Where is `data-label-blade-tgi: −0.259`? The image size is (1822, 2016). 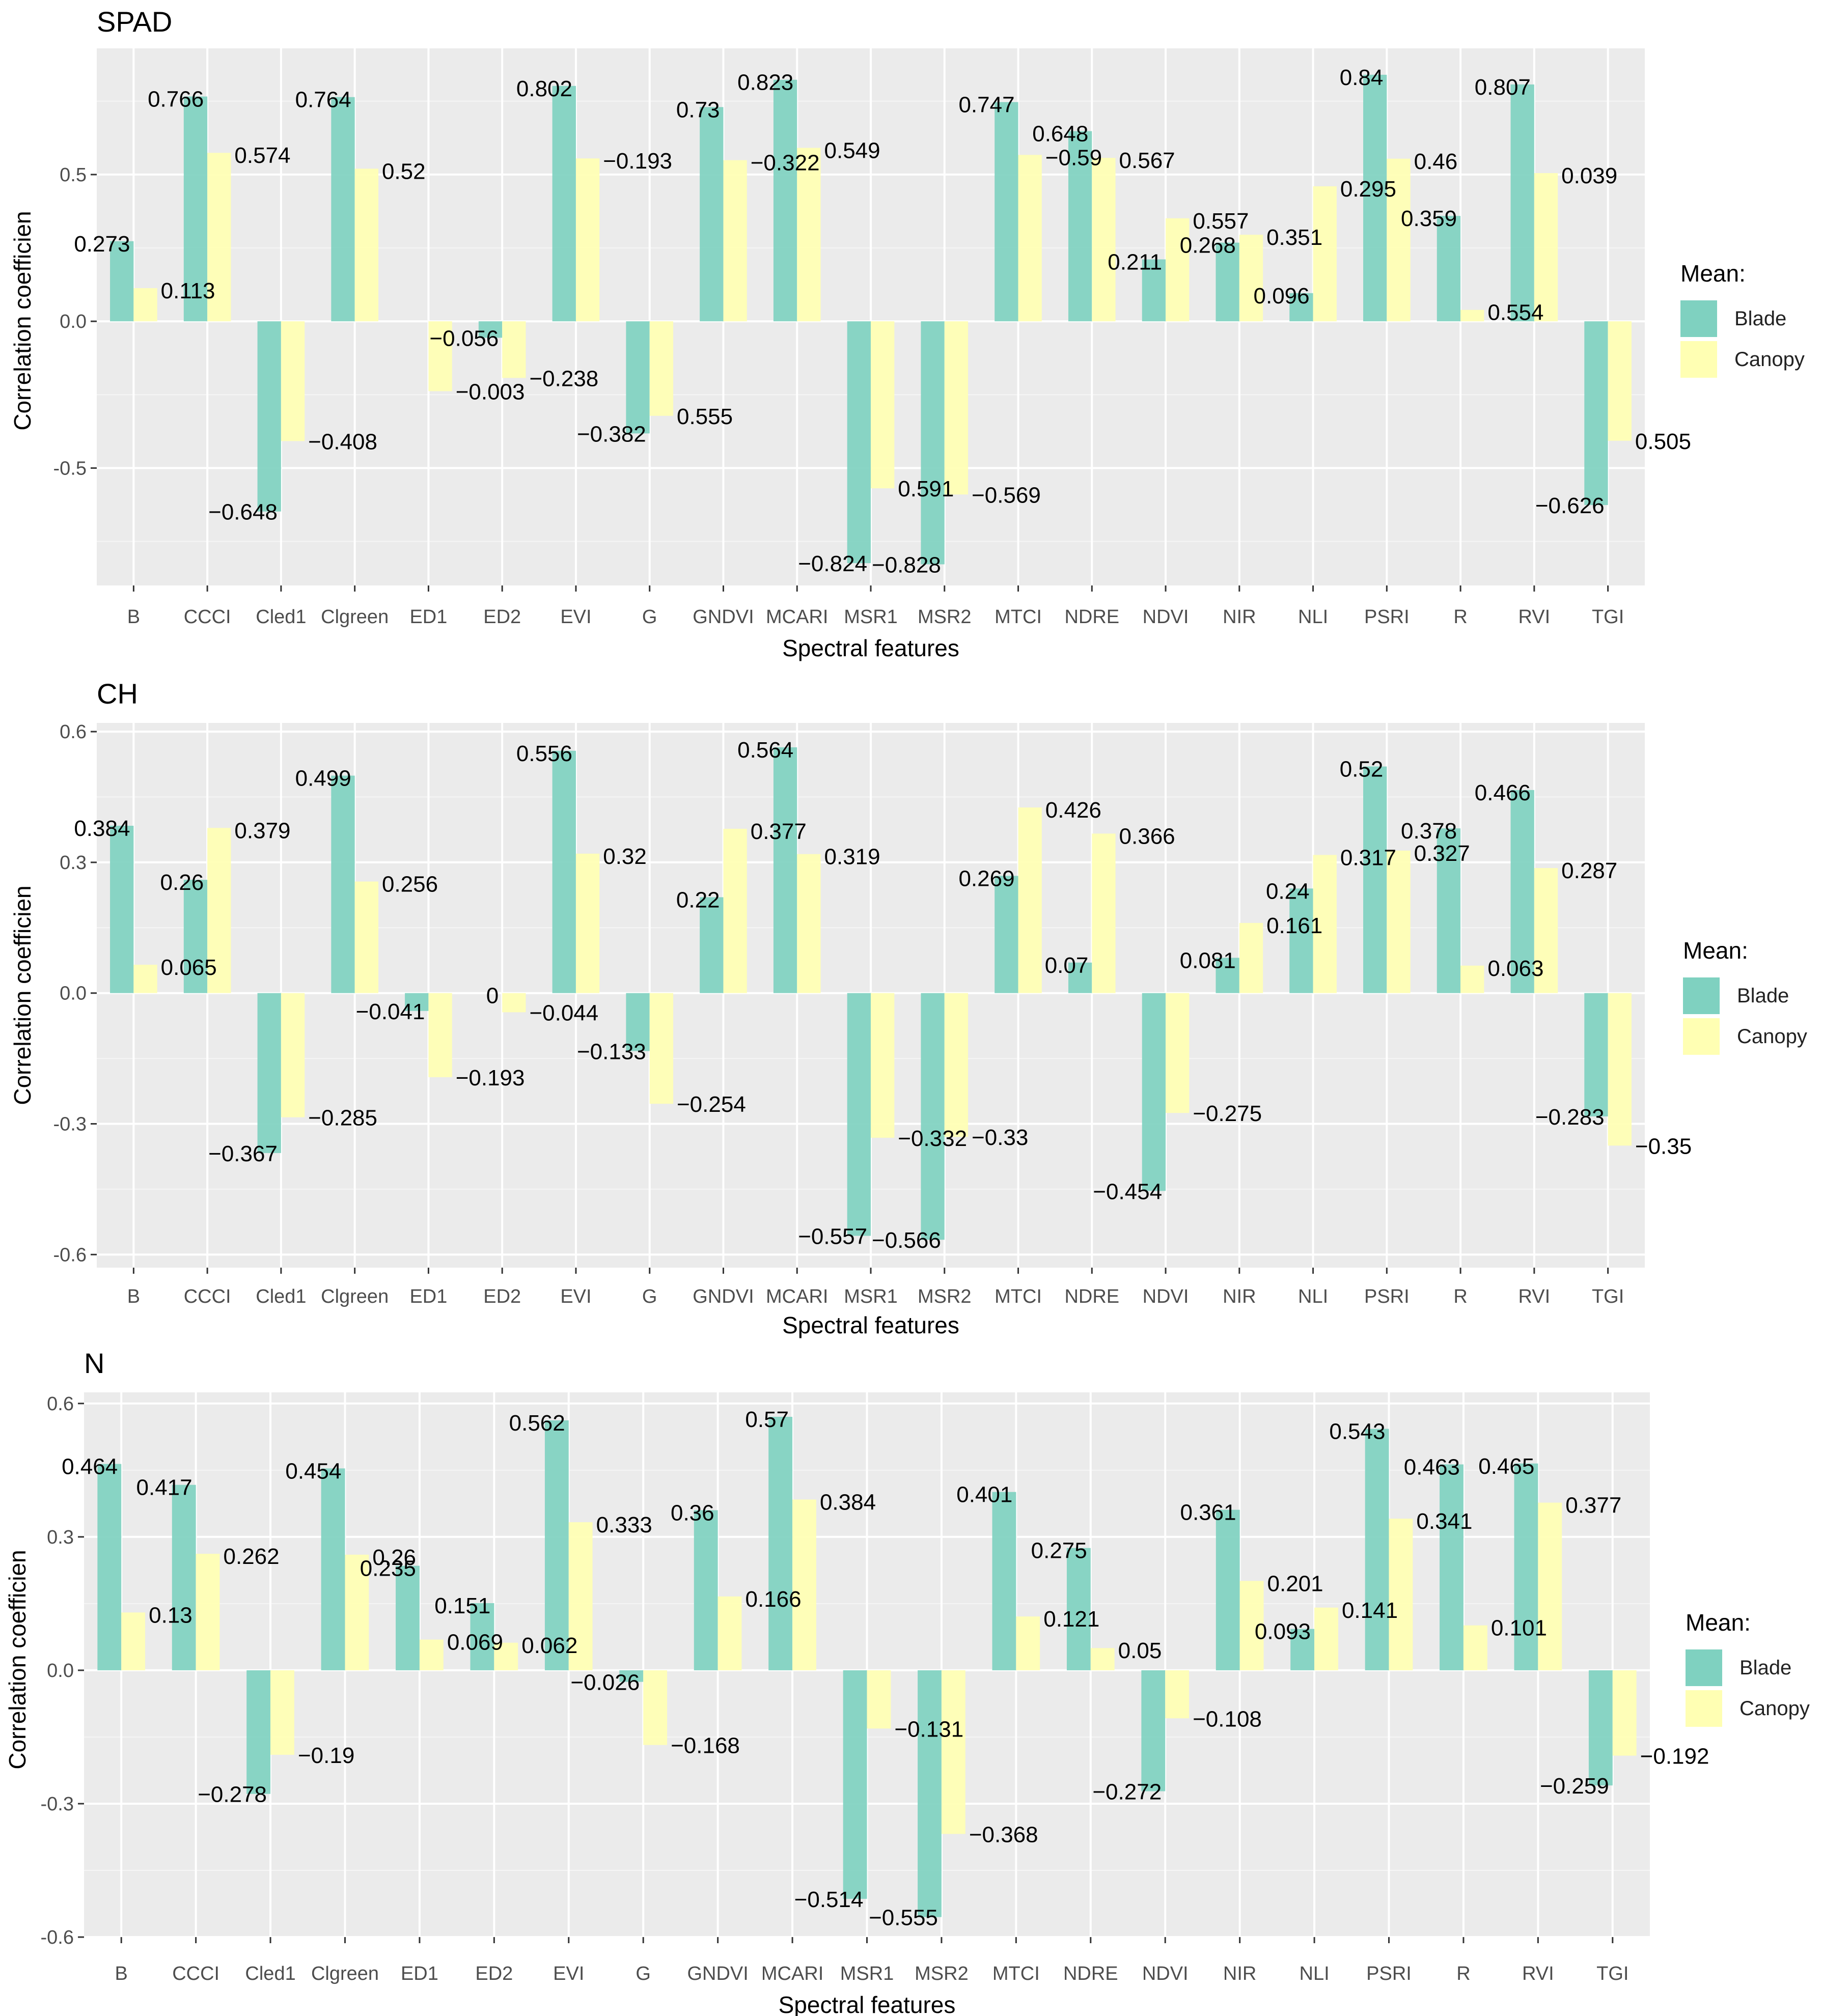 data-label-blade-tgi: −0.259 is located at coordinates (1574, 1786).